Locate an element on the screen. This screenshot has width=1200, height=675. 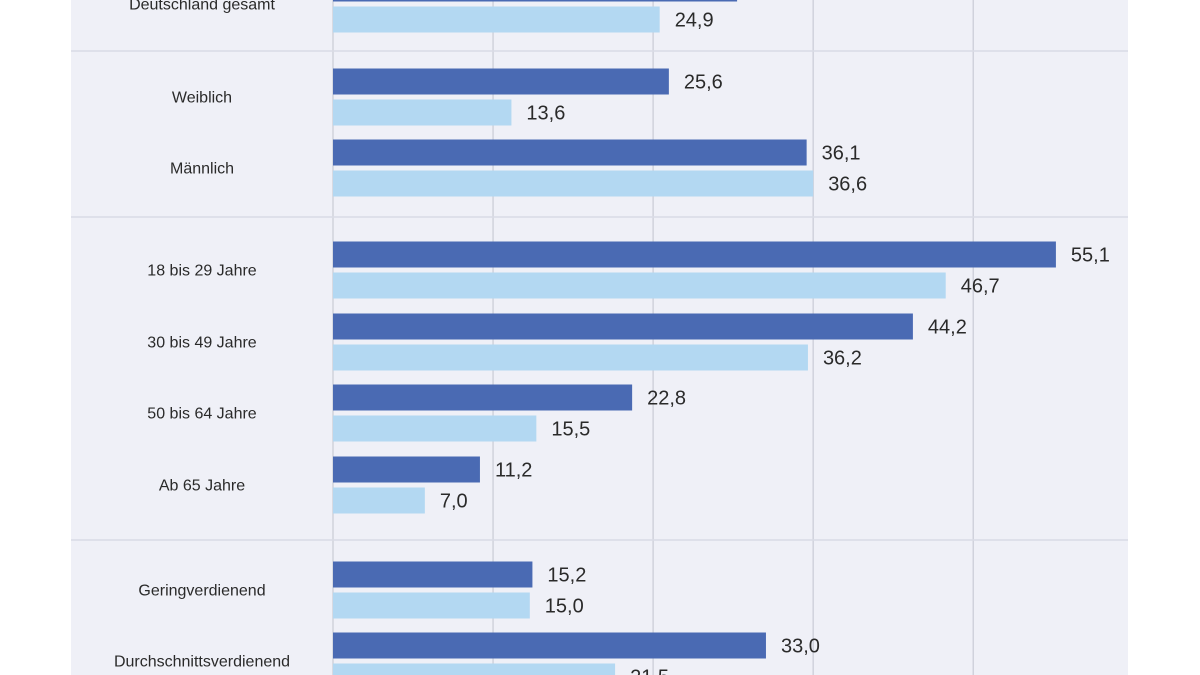
value-label-series1-cat-6: 11,2 is located at coordinates (513, 471).